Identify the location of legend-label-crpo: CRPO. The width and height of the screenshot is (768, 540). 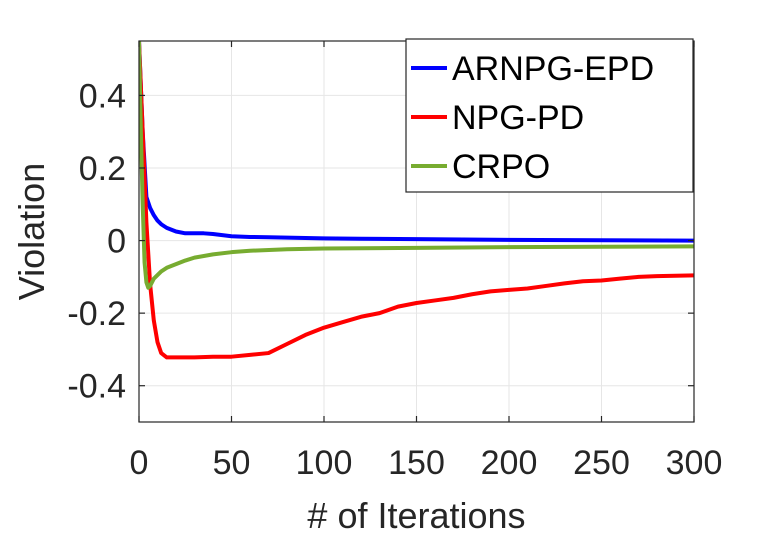
(501, 167).